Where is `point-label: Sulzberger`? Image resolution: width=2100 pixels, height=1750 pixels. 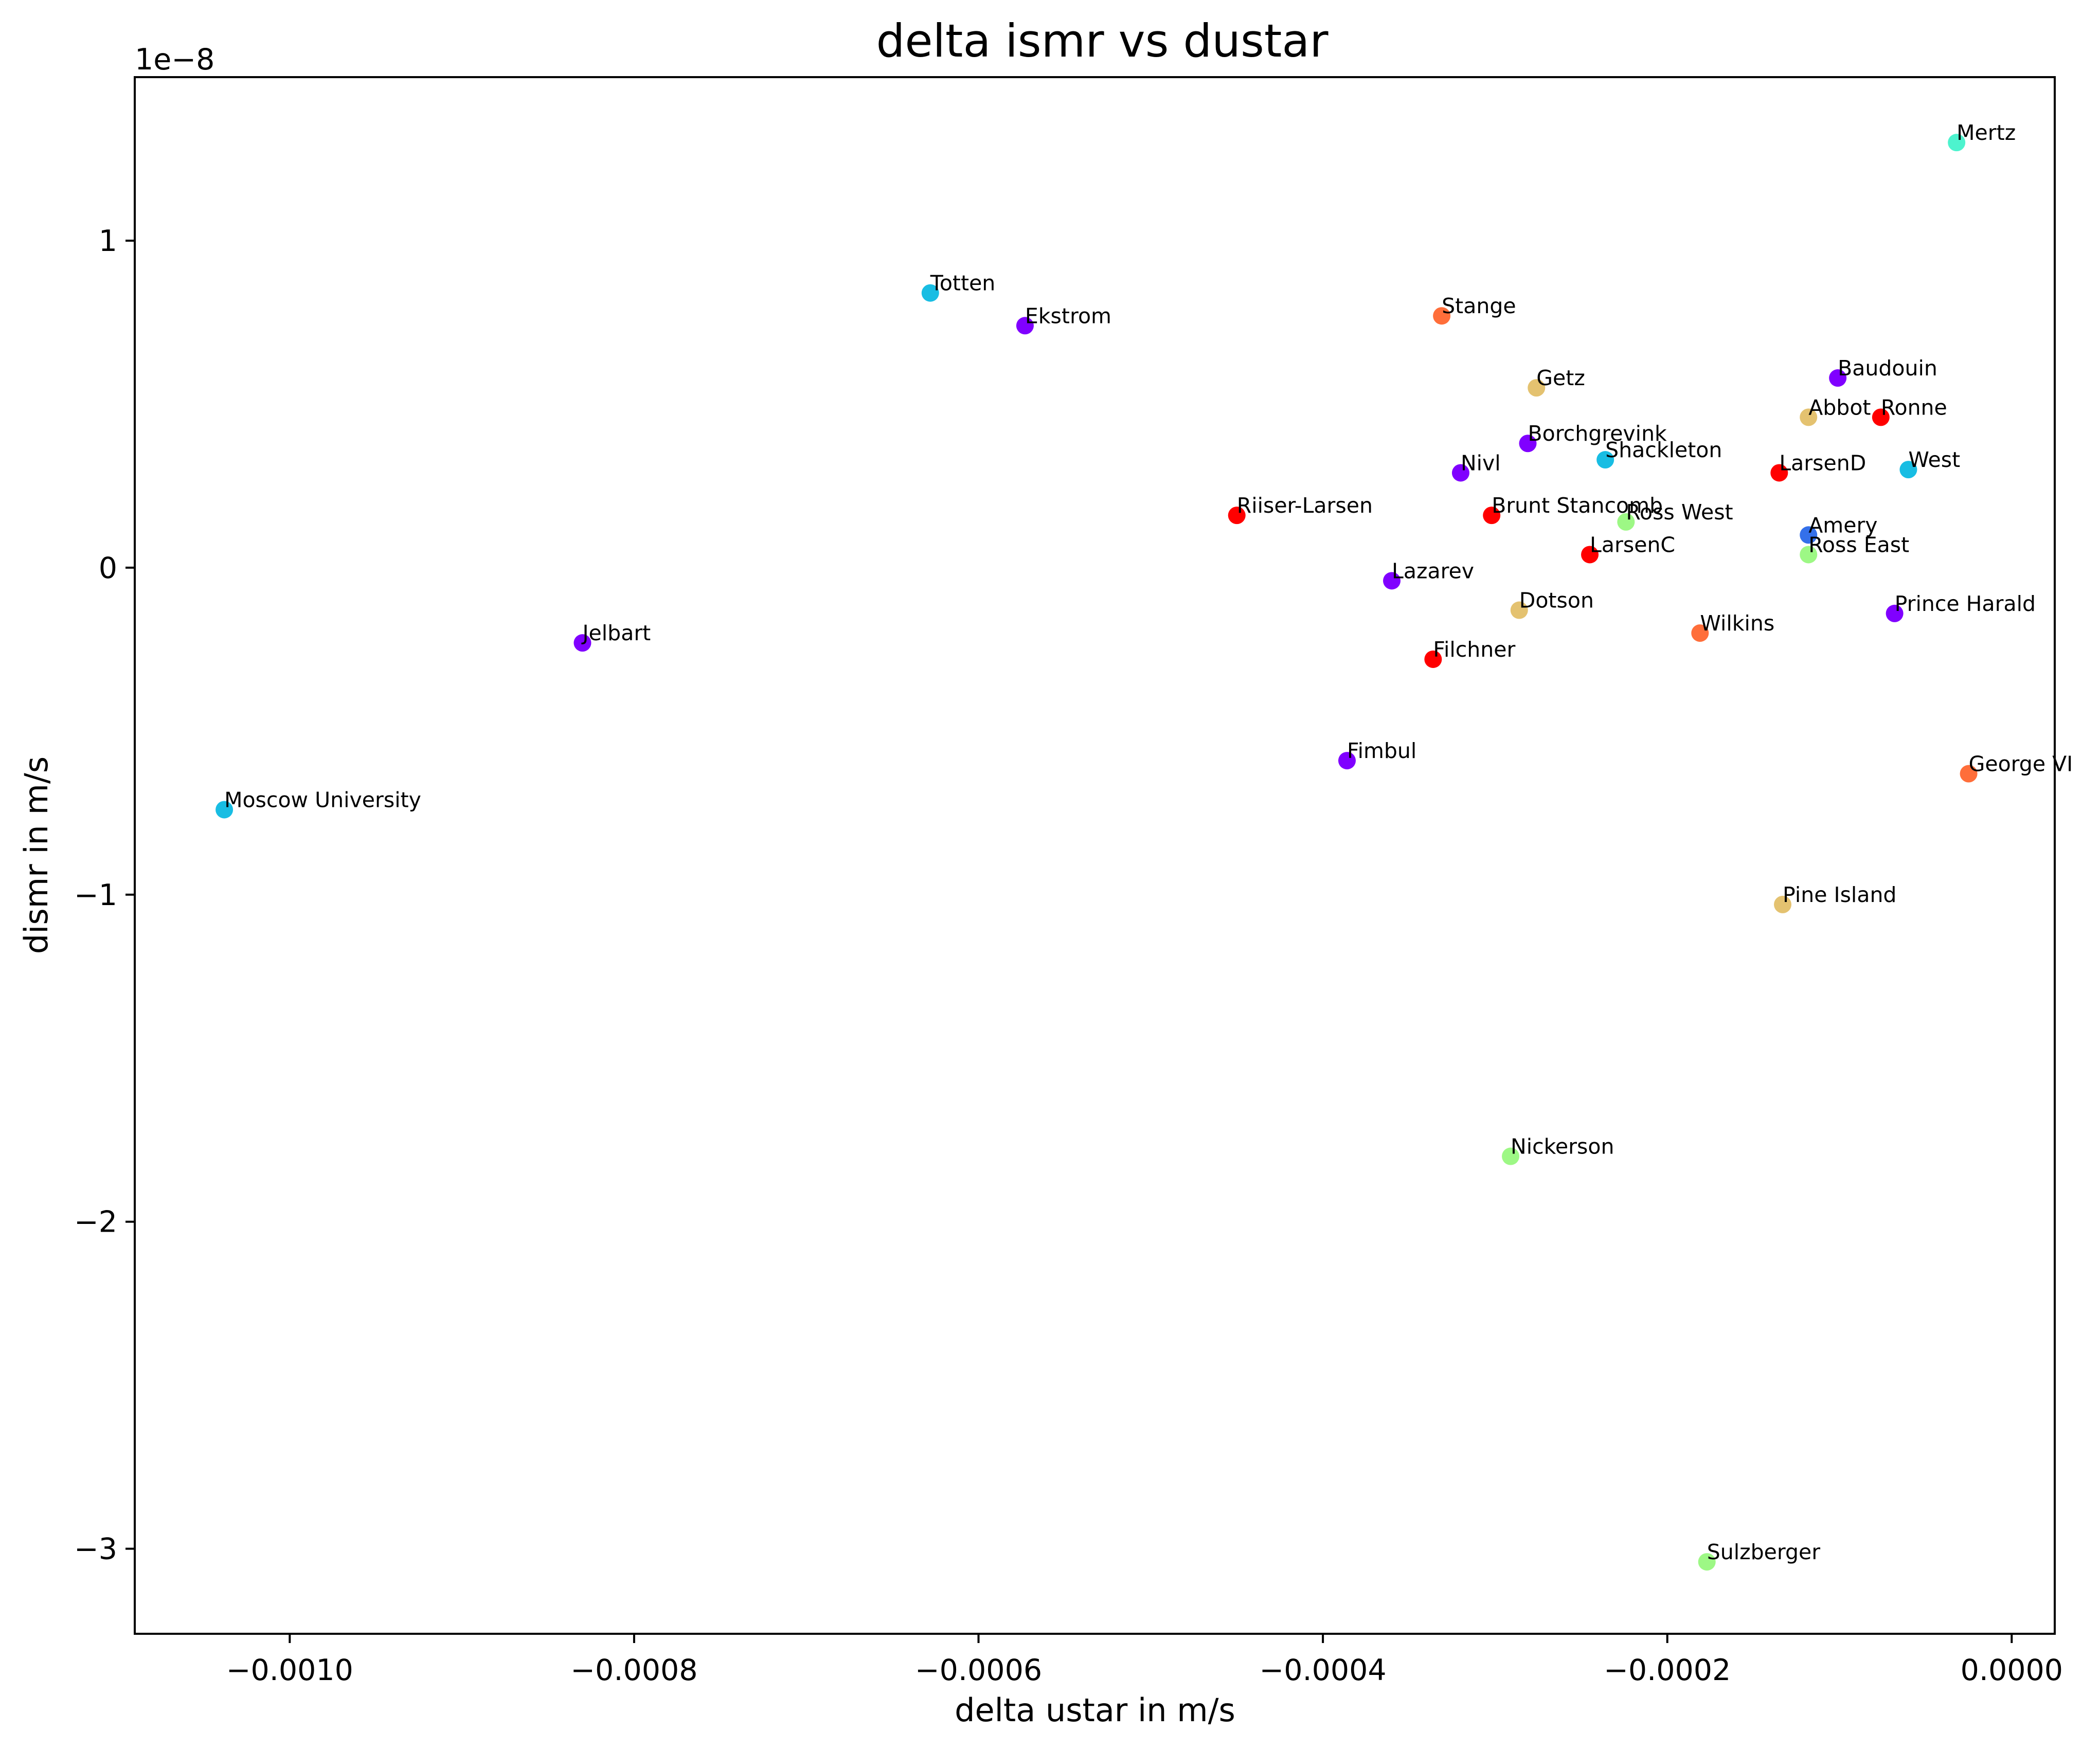 point-label: Sulzberger is located at coordinates (1764, 1552).